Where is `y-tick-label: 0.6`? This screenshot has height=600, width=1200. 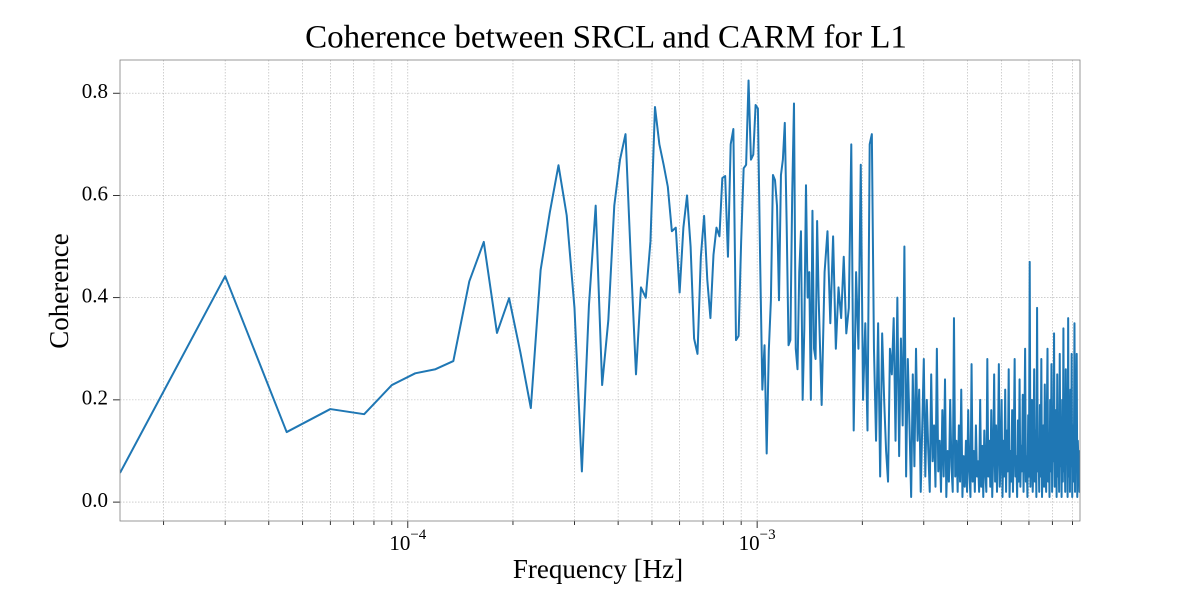 y-tick-label: 0.6 is located at coordinates (95, 193).